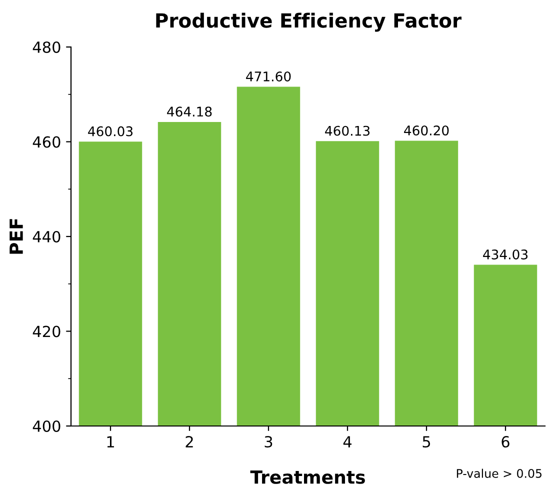  What do you see at coordinates (347, 442) in the screenshot?
I see `x-tick-label: 4` at bounding box center [347, 442].